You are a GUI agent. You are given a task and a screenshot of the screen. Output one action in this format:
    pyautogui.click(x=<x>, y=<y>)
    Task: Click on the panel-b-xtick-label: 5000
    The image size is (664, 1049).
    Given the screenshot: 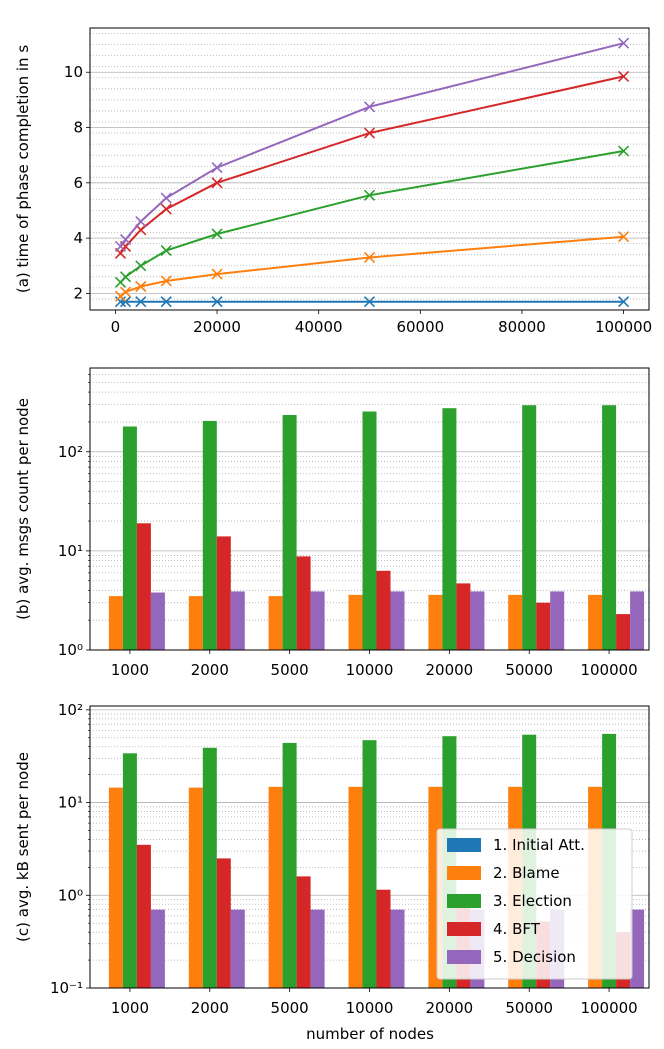 What is the action you would take?
    pyautogui.click(x=290, y=670)
    